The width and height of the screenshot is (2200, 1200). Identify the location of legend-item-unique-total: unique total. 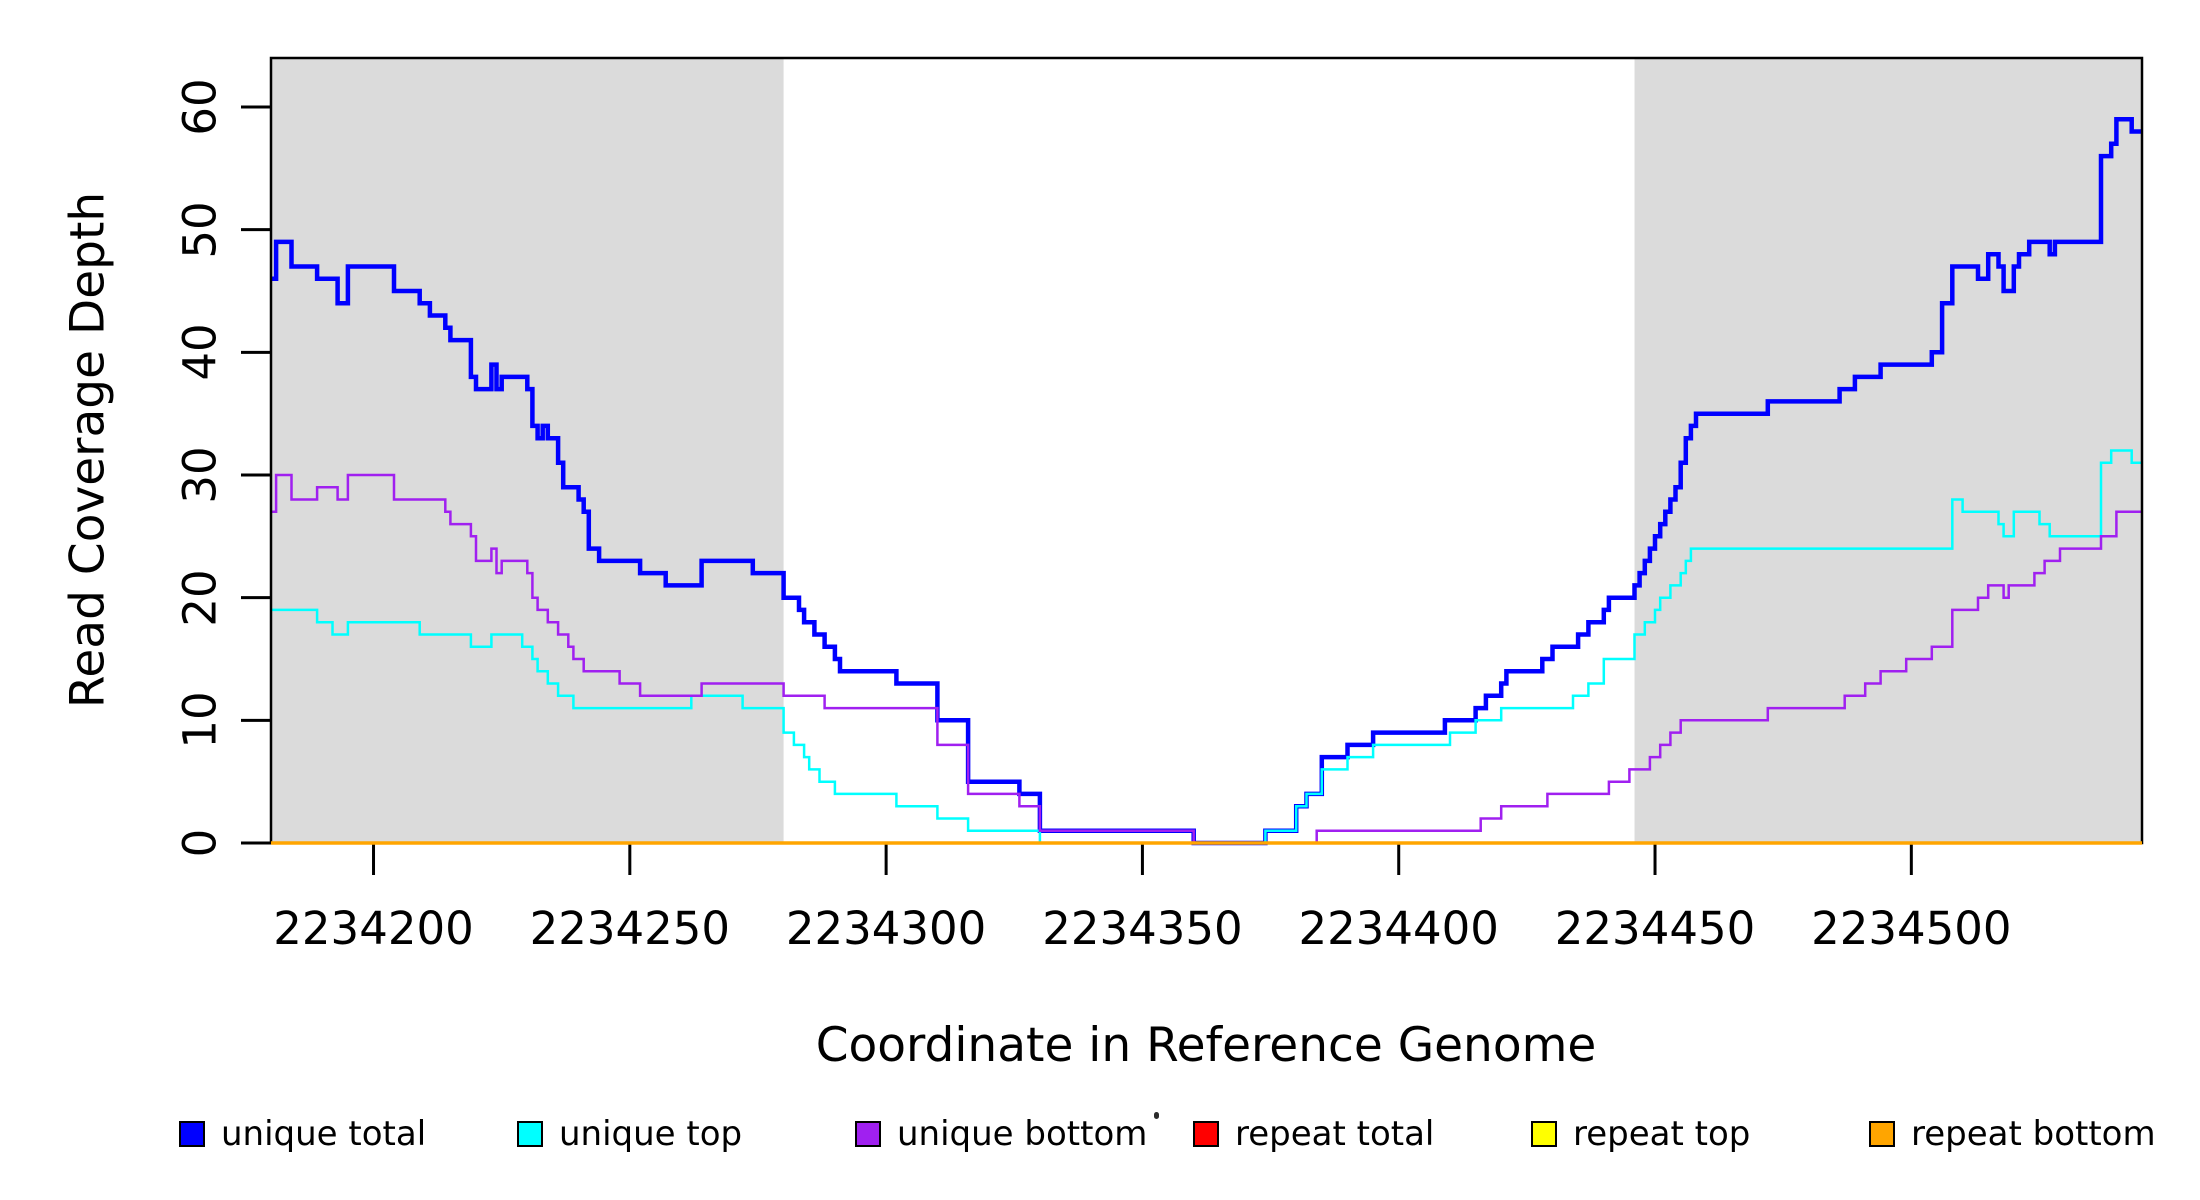
(303, 1134).